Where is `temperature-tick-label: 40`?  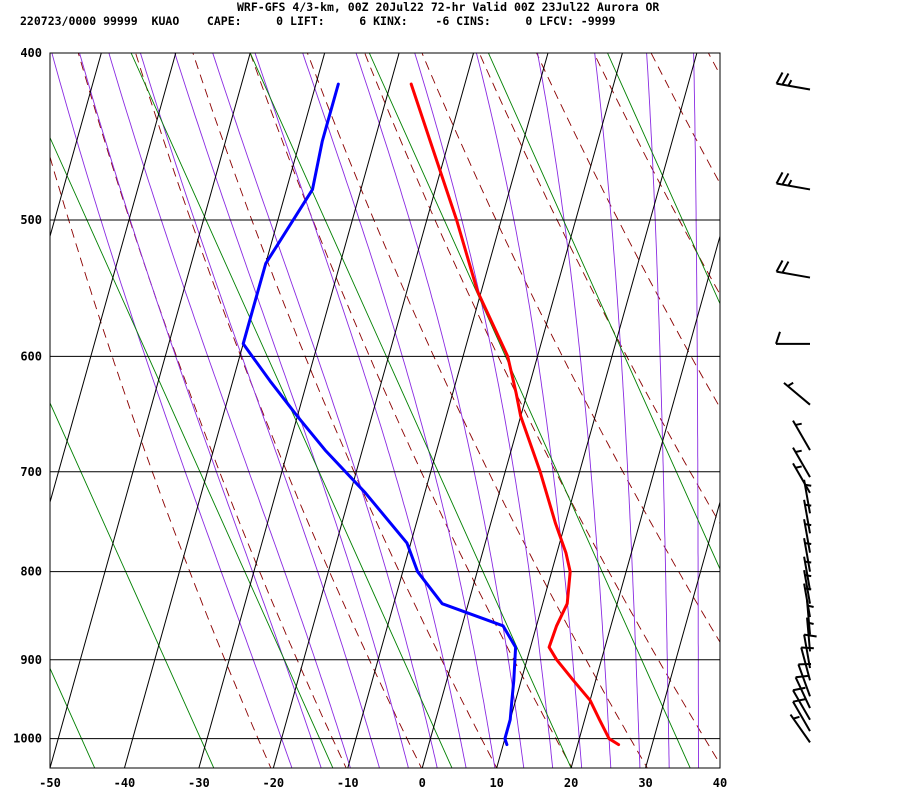
temperature-tick-label: 40 is located at coordinates (720, 783).